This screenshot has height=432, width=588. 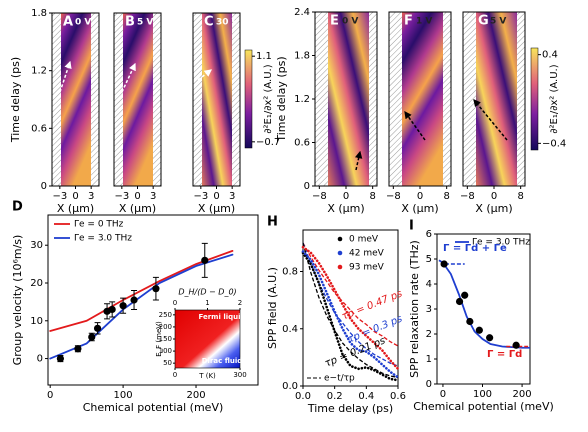 I want to click on y-tick-label: 5, so click(x=429, y=259).